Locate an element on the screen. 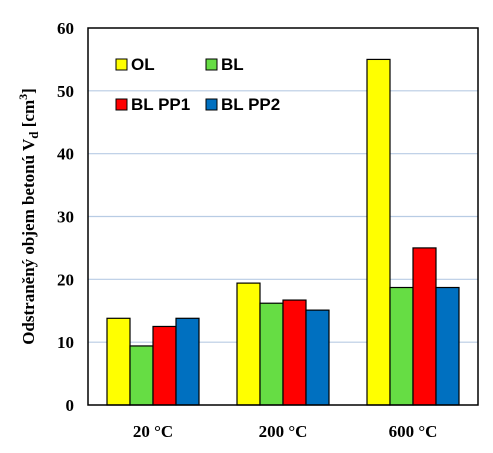 The width and height of the screenshot is (493, 453). y-axis-title: Odstraněný objem betonú Vd [cm3] is located at coordinates (28, 216).